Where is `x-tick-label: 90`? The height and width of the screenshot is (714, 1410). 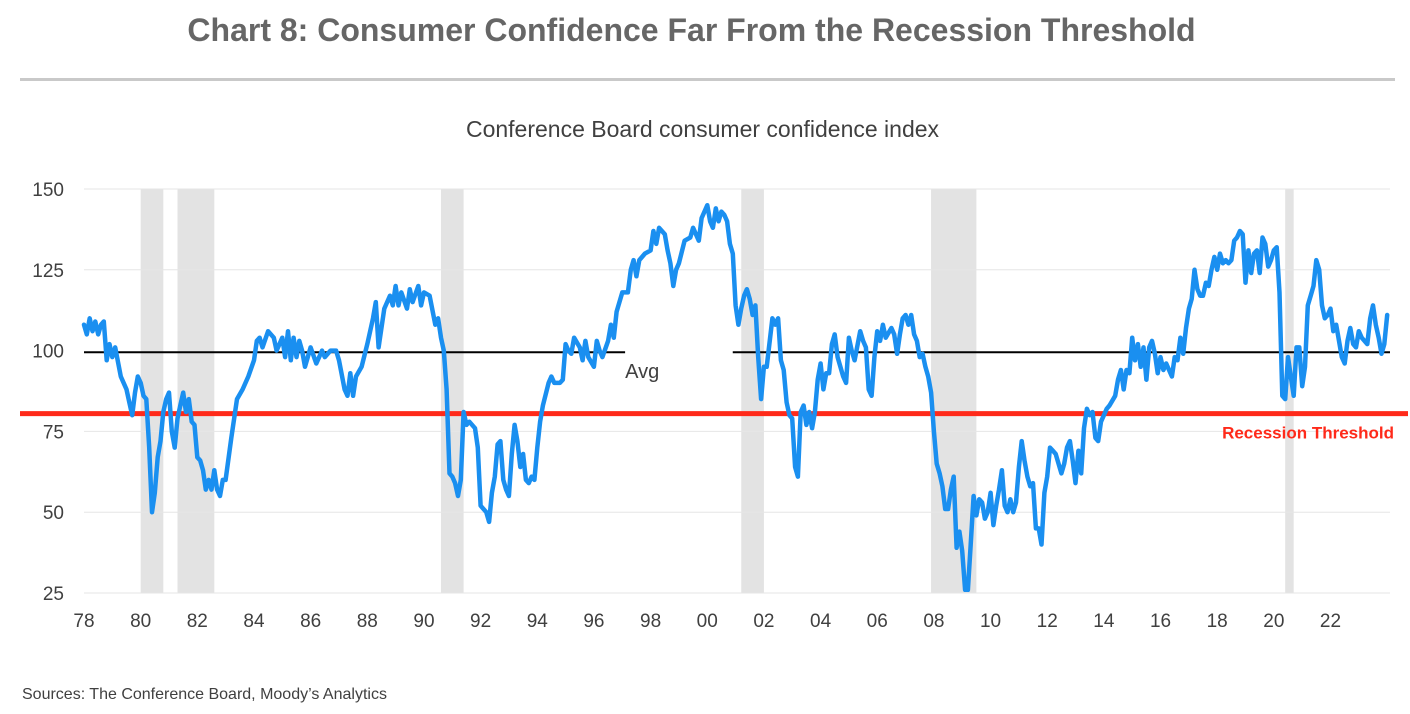 x-tick-label: 90 is located at coordinates (423, 621).